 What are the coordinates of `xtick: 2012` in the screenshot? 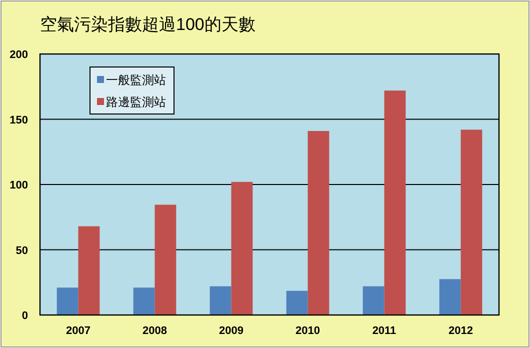 It's located at (460, 331).